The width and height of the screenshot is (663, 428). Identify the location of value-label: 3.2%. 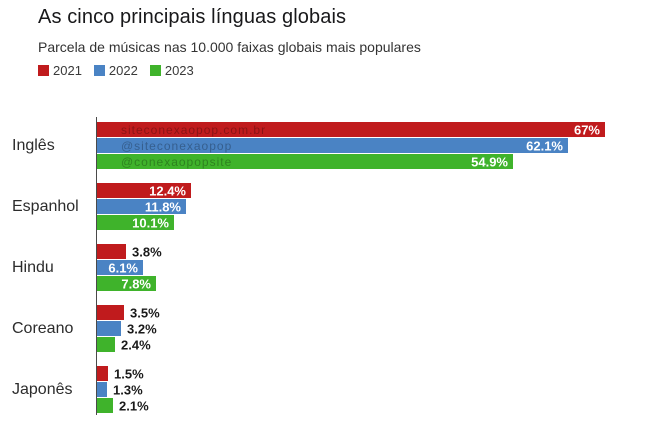
(142, 328).